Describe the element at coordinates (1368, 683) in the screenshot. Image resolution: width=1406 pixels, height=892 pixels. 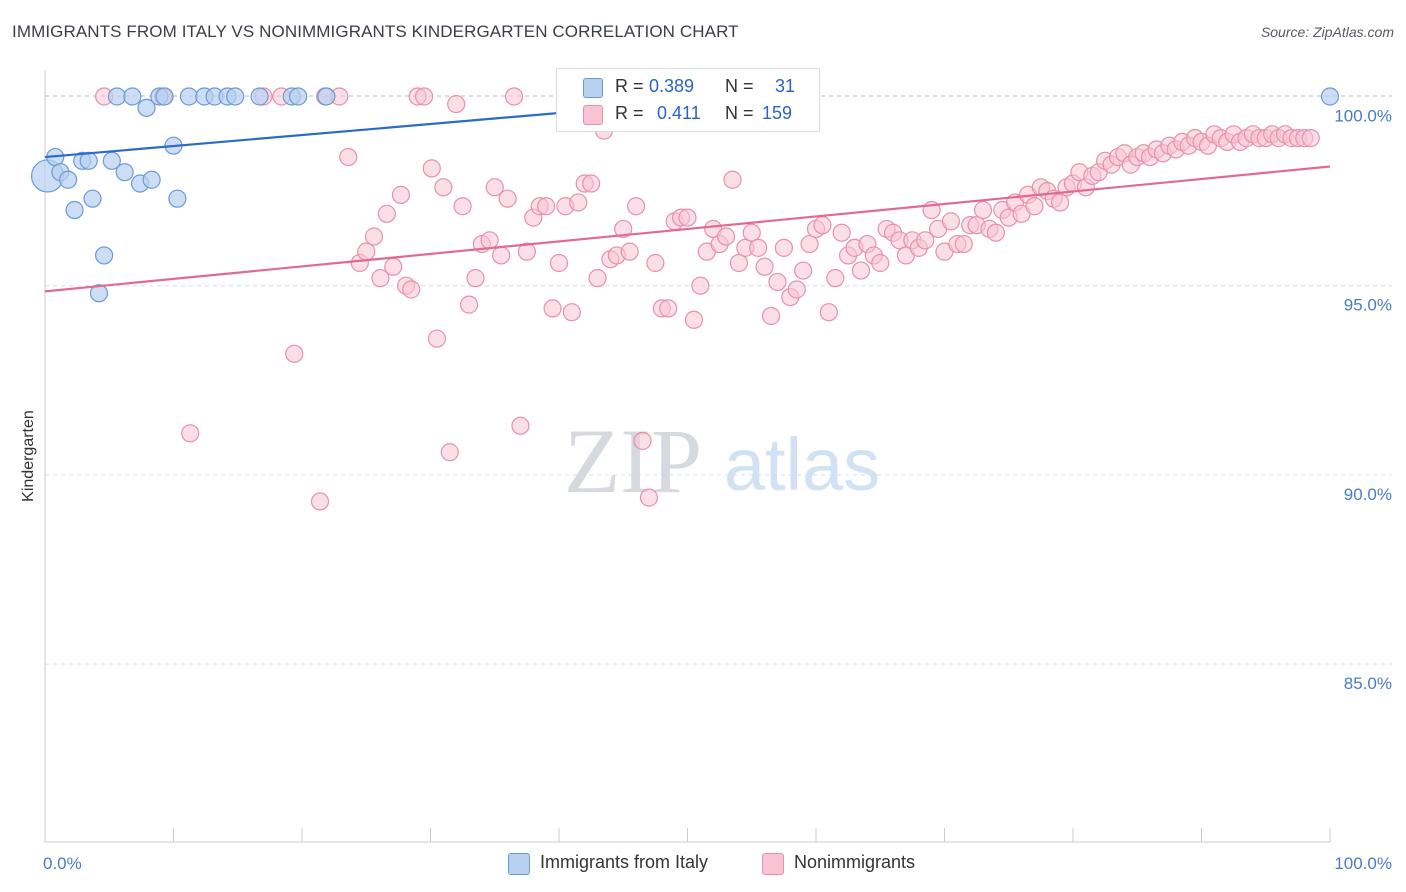
I see `y-tick-label: 85.0%` at that location.